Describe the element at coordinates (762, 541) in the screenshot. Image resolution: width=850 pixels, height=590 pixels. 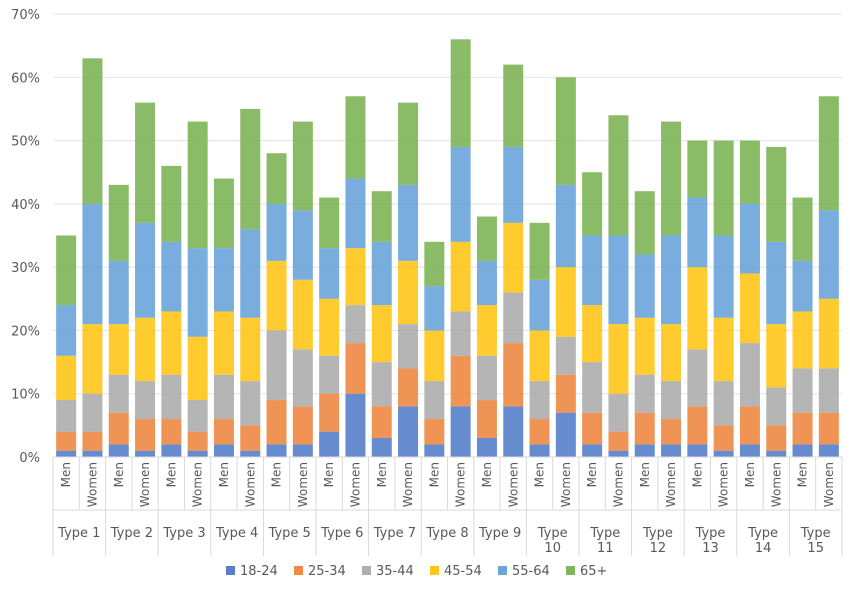
I see `group-label: Type 14` at that location.